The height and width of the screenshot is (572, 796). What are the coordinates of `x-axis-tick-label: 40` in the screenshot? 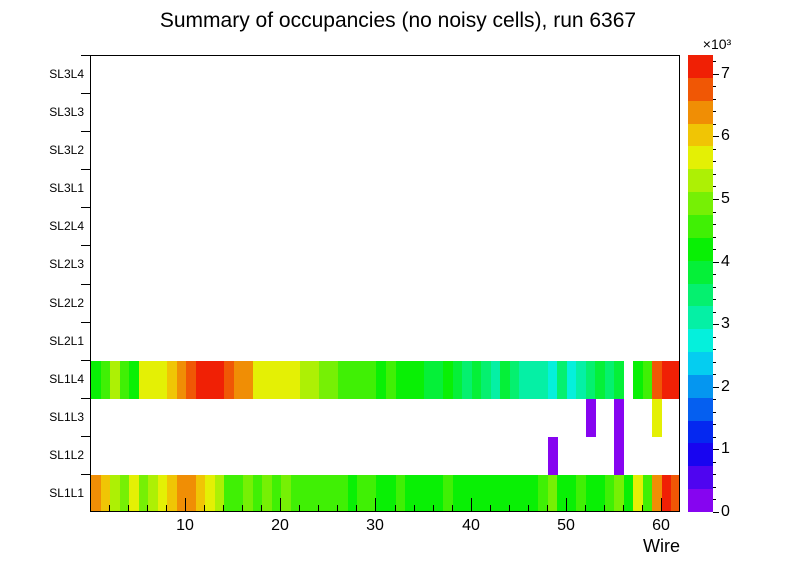 It's located at (471, 525).